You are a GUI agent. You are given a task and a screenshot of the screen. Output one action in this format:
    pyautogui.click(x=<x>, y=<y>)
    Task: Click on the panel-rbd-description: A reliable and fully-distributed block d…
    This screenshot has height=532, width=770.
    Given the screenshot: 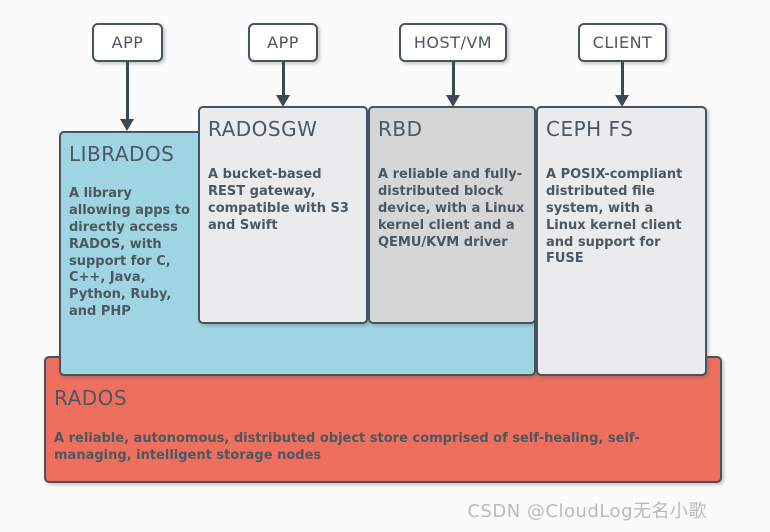 What is the action you would take?
    pyautogui.click(x=451, y=208)
    